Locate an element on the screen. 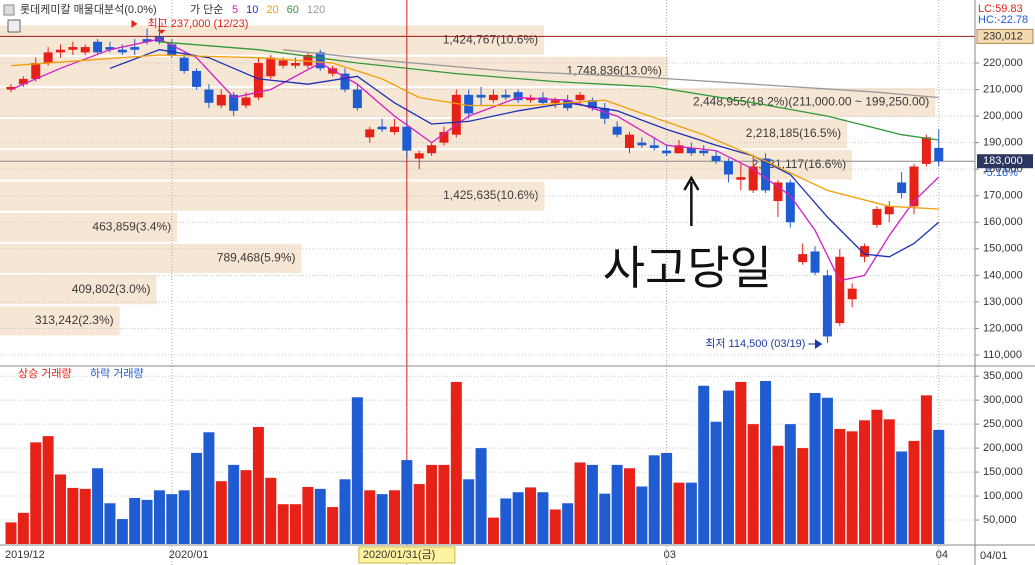 The height and width of the screenshot is (565, 1035). volume-profile-label: 1,424,767(10.6%) is located at coordinates (490, 39).